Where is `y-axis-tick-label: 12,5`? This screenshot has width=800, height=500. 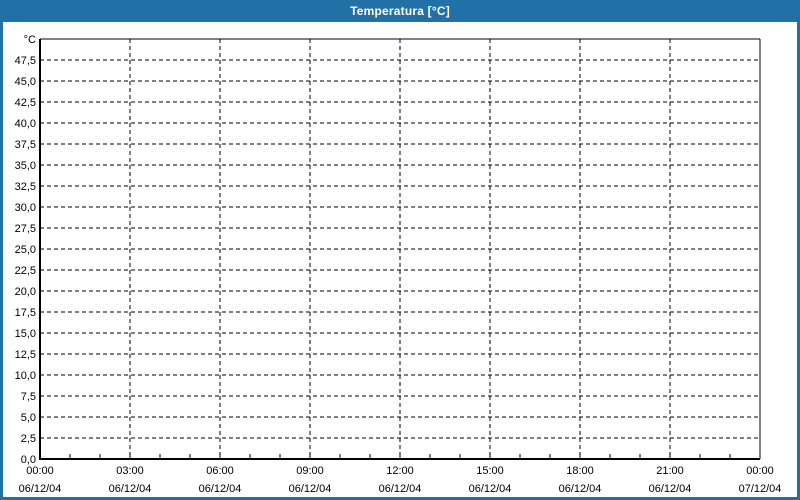
y-axis-tick-label: 12,5 is located at coordinates (25, 355).